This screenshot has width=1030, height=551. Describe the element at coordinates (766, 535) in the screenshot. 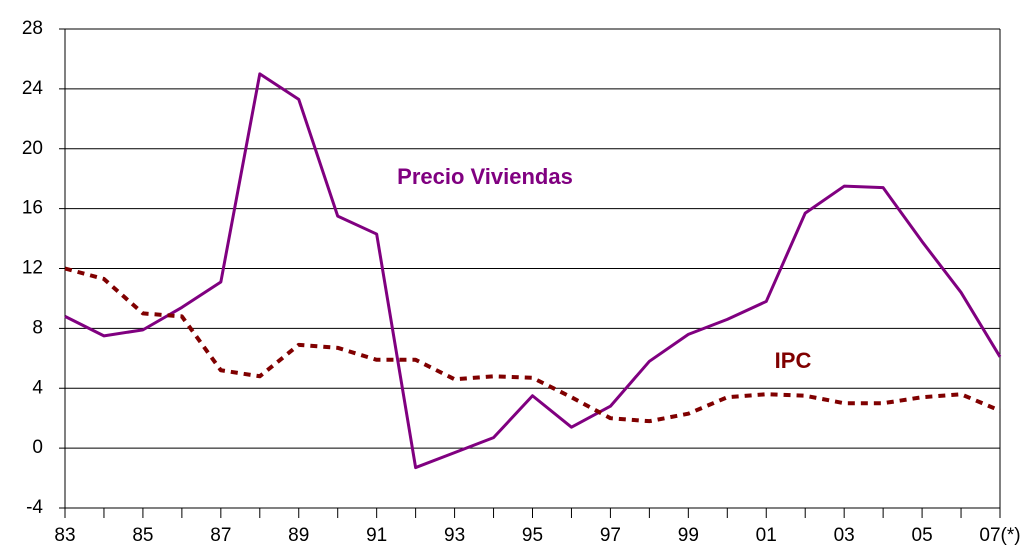

I see `x-tick-label: 01` at that location.